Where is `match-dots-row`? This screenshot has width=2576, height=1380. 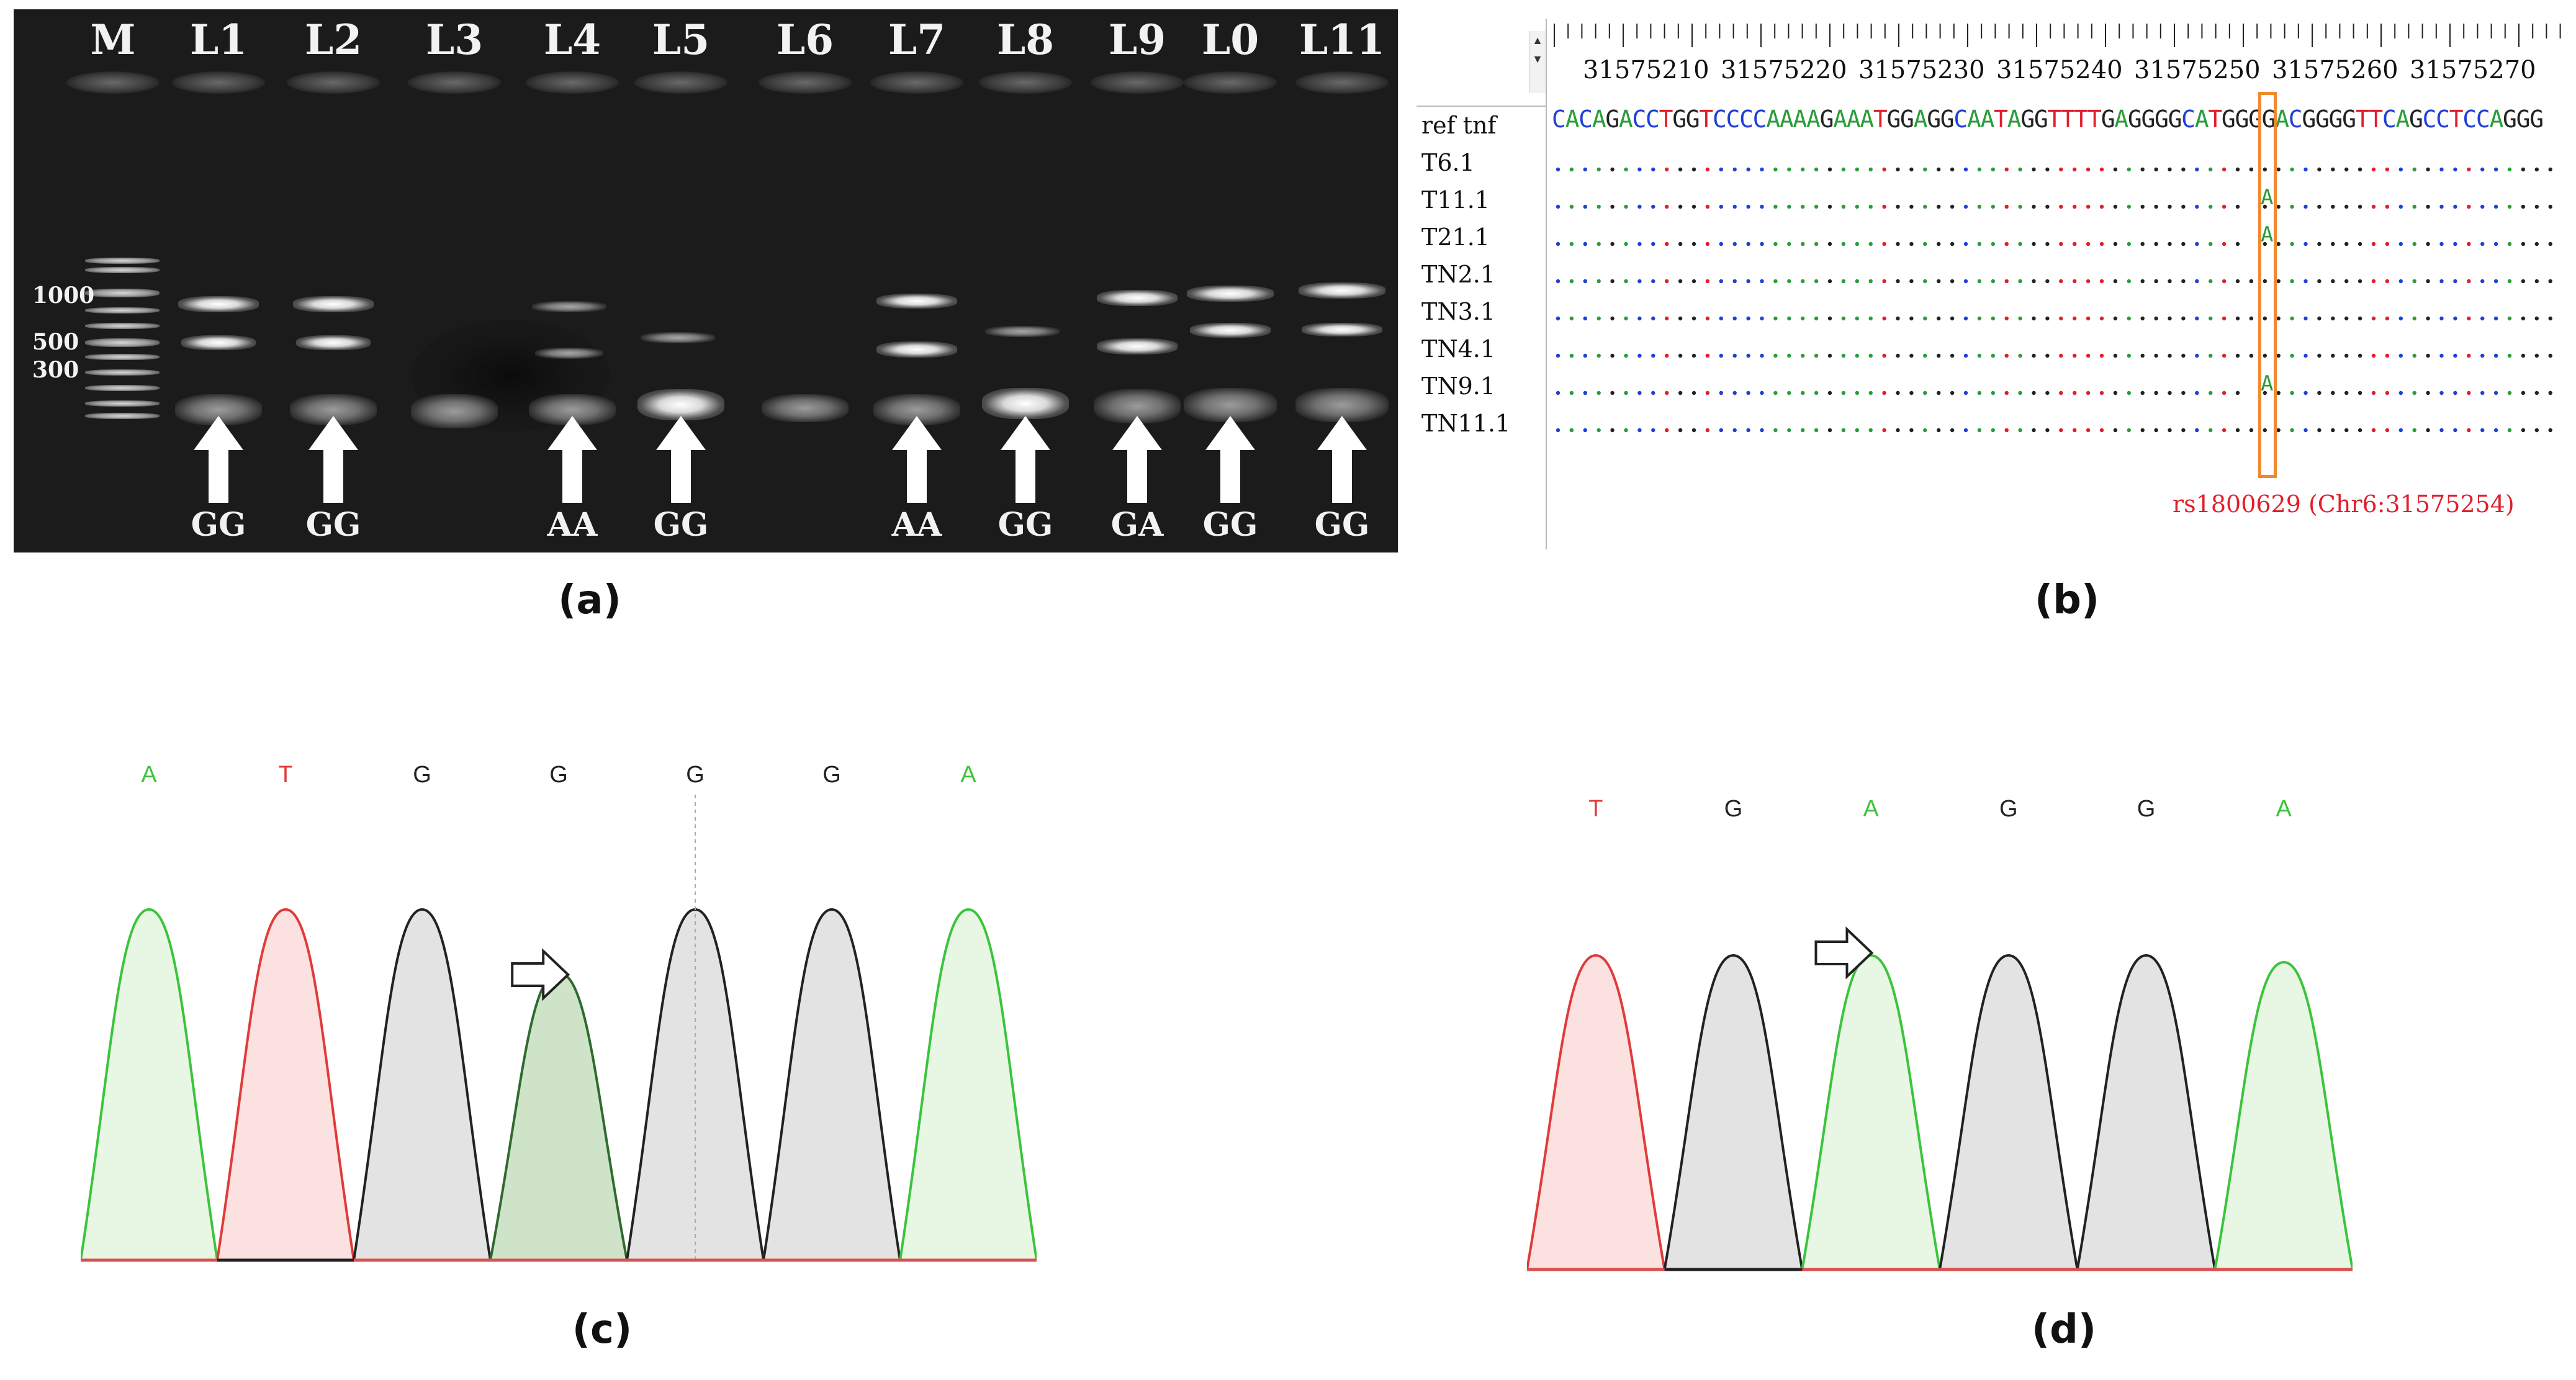
match-dots-row is located at coordinates (2054, 392).